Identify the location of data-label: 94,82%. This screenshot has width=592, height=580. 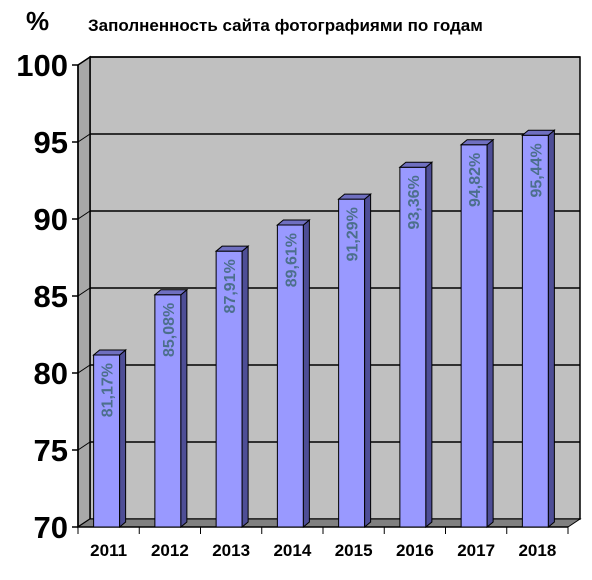
(475, 180).